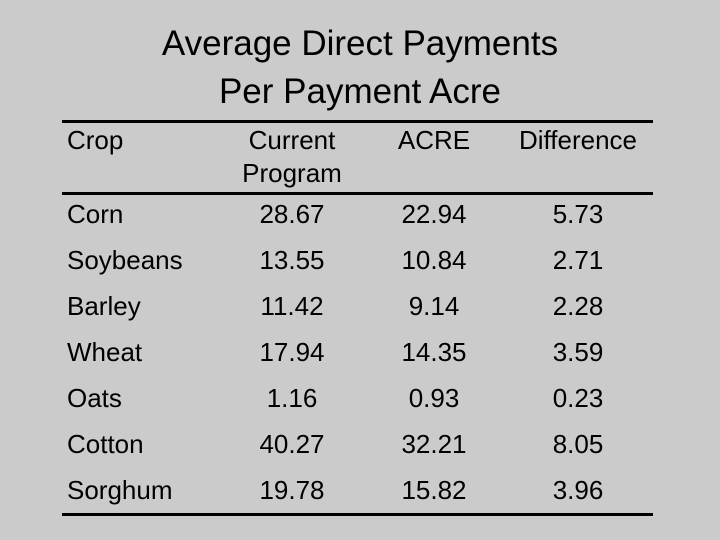 The width and height of the screenshot is (720, 540). Describe the element at coordinates (578, 214) in the screenshot. I see `value-cell: 5.73` at that location.